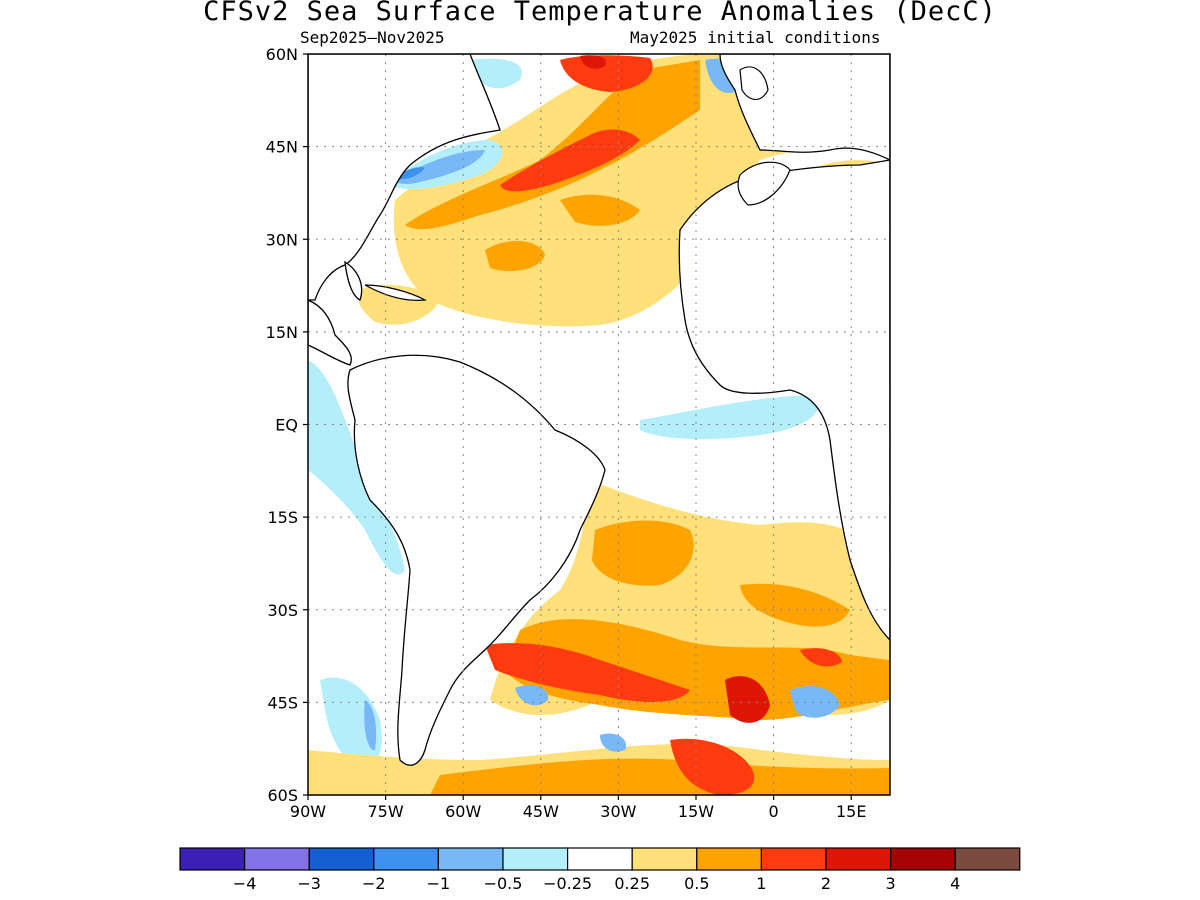 The image size is (1200, 900). I want to click on land-florida, so click(353, 280).